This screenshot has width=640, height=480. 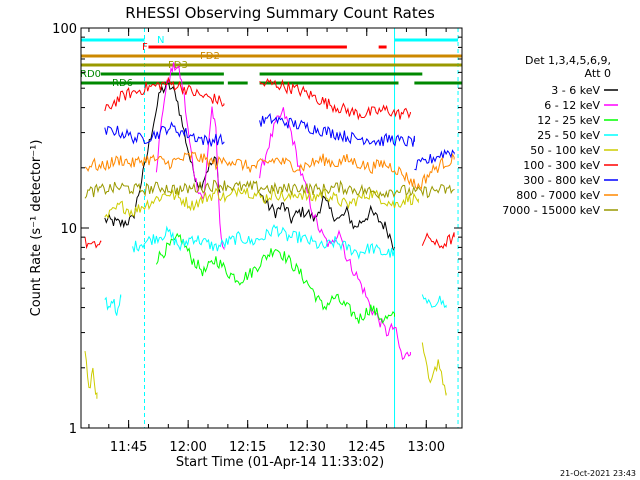 What do you see at coordinates (565, 150) in the screenshot?
I see `legend-entry-label-4: 50 - 100 keV` at bounding box center [565, 150].